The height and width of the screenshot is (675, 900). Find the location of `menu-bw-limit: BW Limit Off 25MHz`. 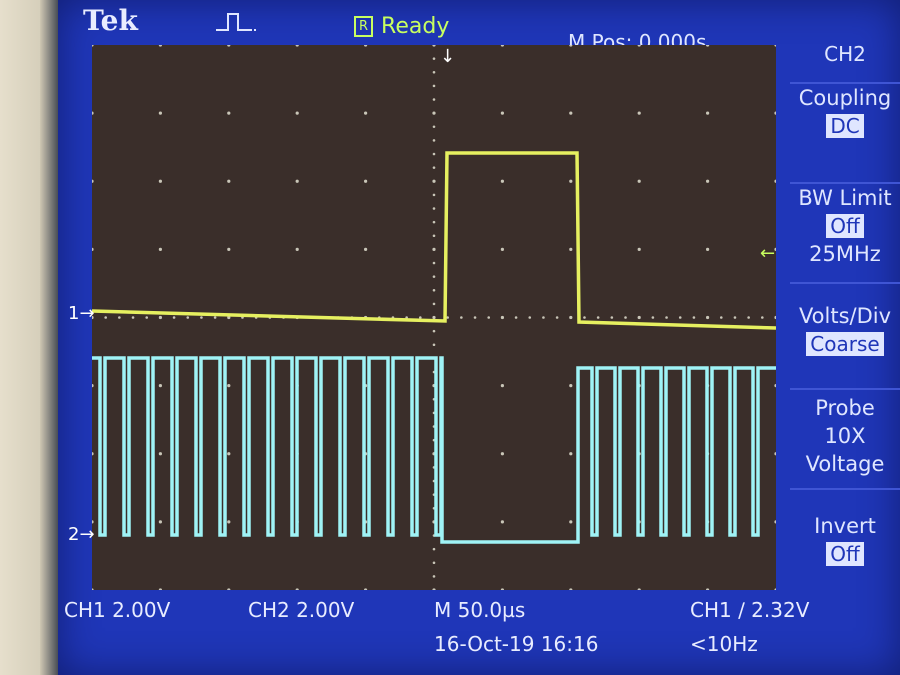

menu-bw-limit: BW Limit Off 25MHz is located at coordinates (845, 233).